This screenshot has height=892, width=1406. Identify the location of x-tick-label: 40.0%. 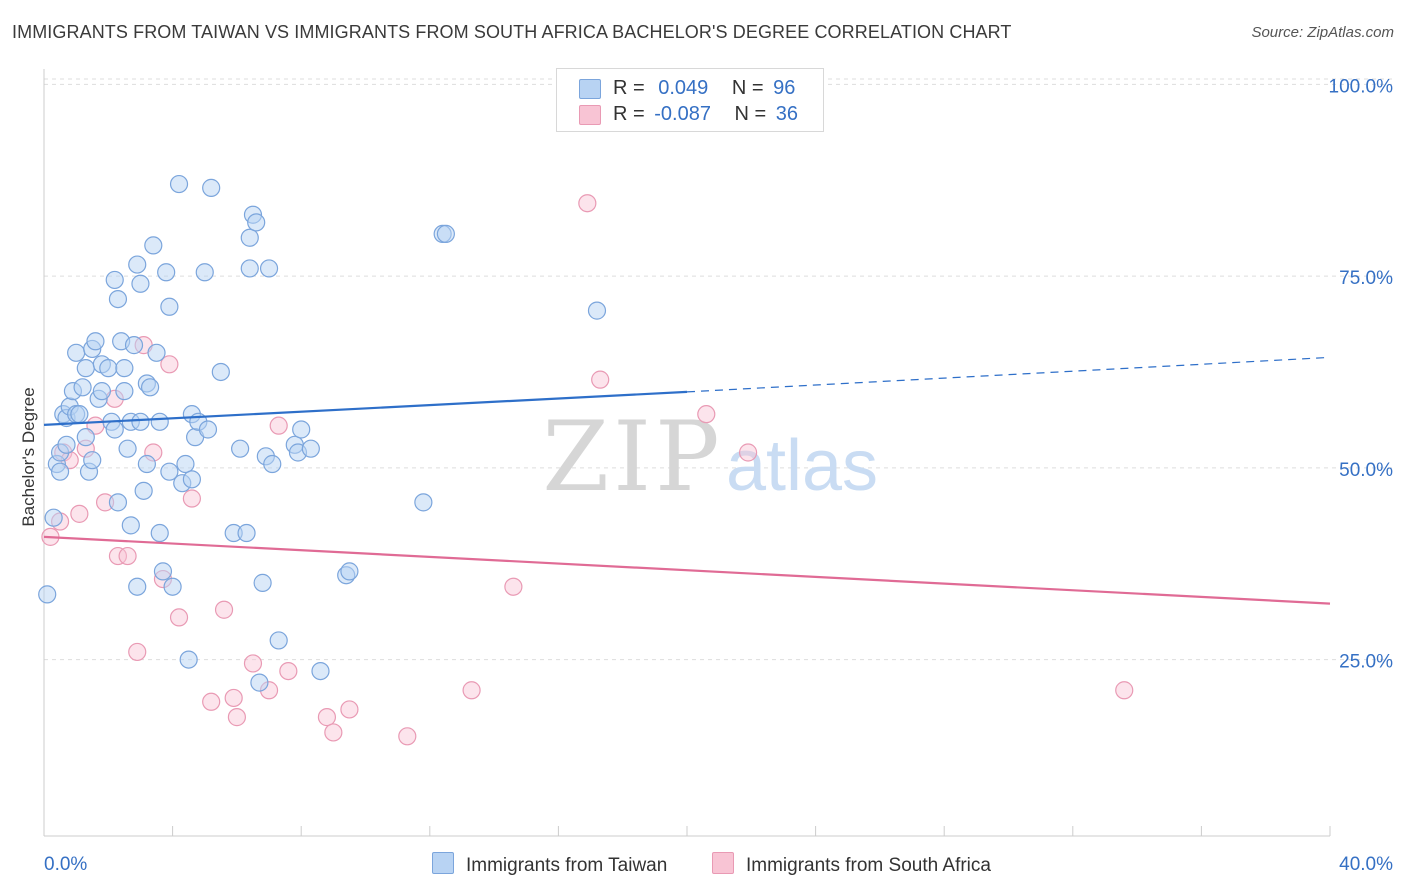
(1366, 864).